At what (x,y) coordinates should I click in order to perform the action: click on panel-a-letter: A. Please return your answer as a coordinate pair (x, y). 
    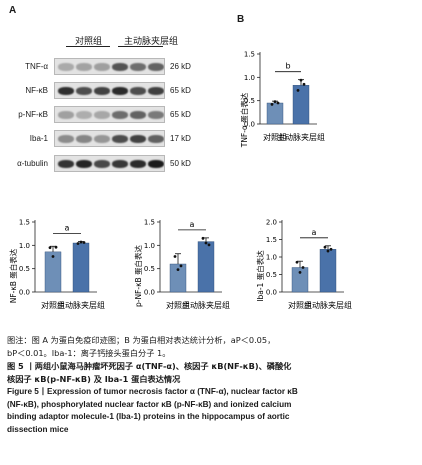
    Looking at the image, I should click on (13, 10).